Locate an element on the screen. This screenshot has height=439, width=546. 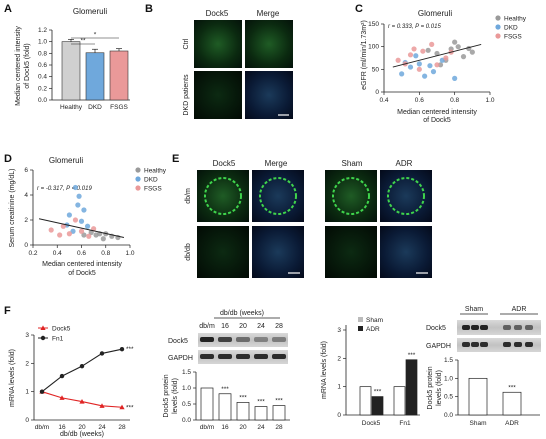
panel-a-title: Glomeruli is located at coordinates (90, 11).